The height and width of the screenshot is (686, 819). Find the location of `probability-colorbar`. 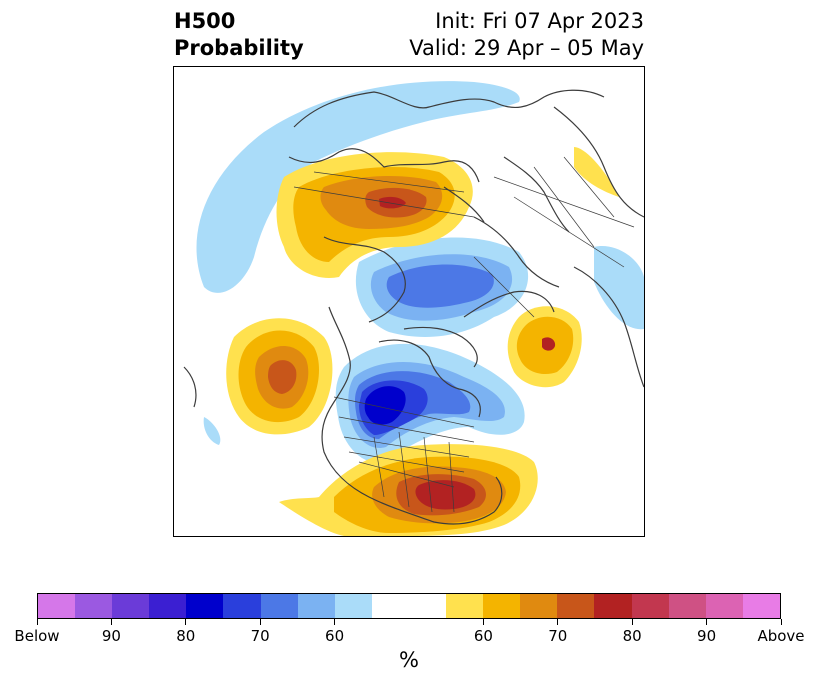

probability-colorbar is located at coordinates (409, 606).